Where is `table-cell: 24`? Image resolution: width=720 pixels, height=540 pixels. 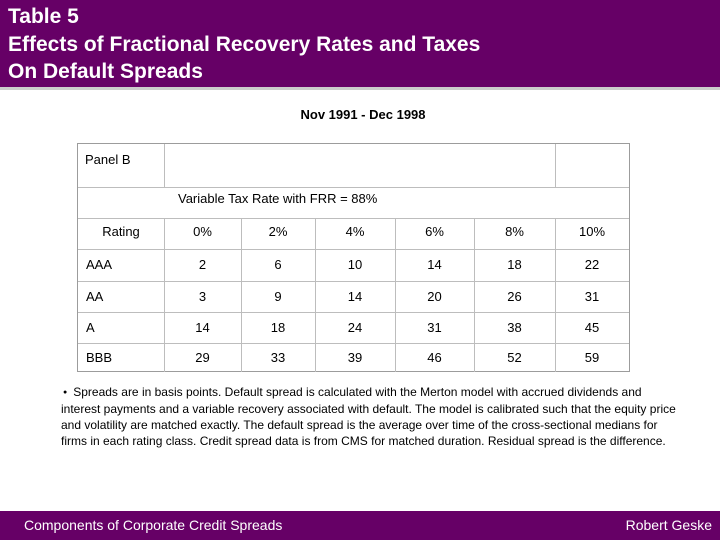
table-cell: 24 is located at coordinates (355, 327).